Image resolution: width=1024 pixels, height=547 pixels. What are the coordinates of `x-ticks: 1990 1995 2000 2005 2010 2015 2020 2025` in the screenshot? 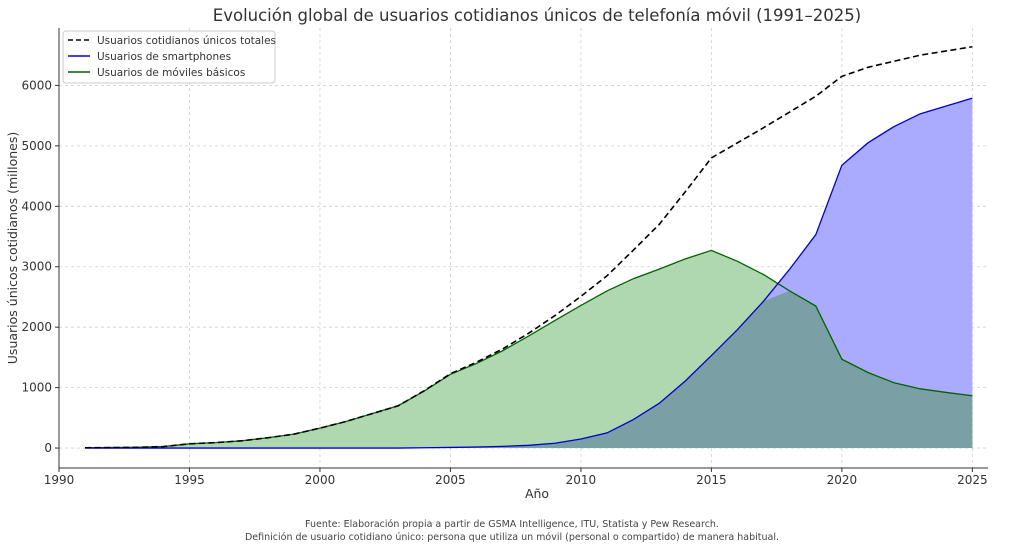 It's located at (516, 477).